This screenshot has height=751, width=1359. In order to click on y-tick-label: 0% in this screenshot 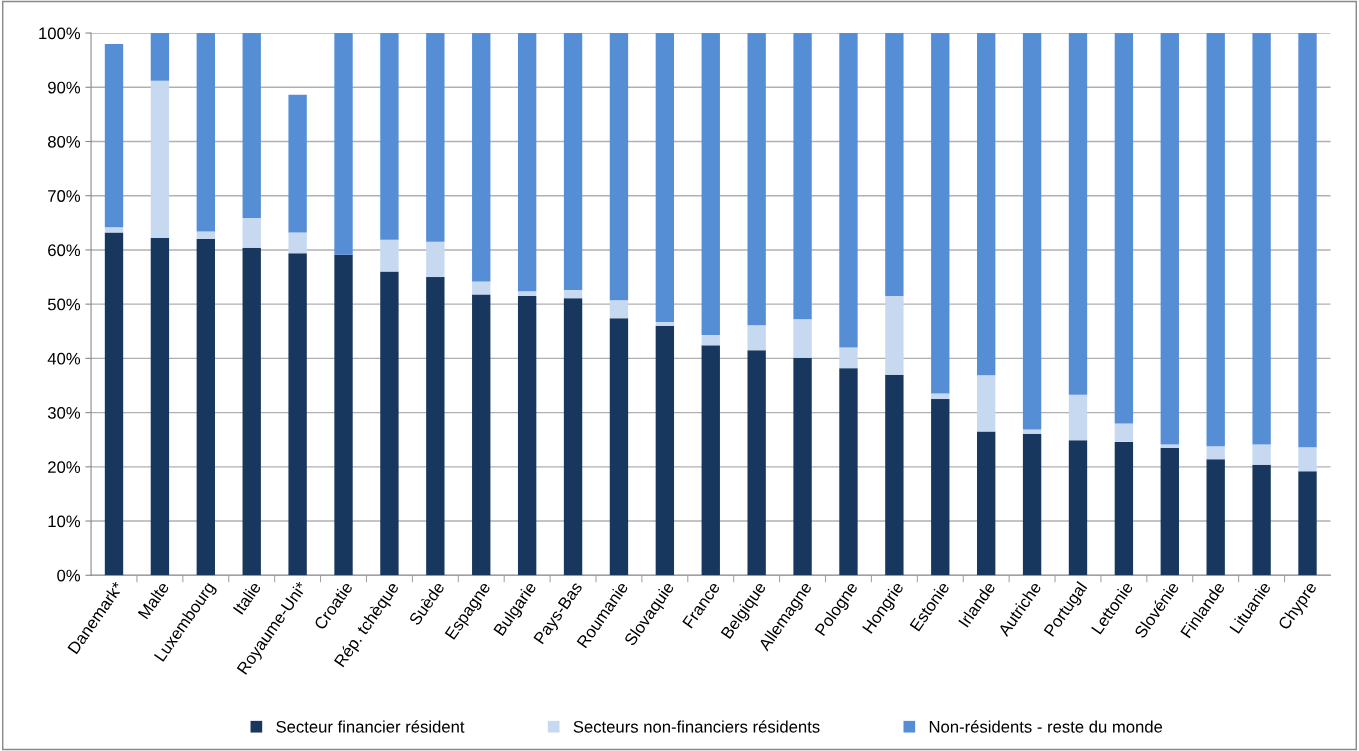, I will do `click(69, 575)`.